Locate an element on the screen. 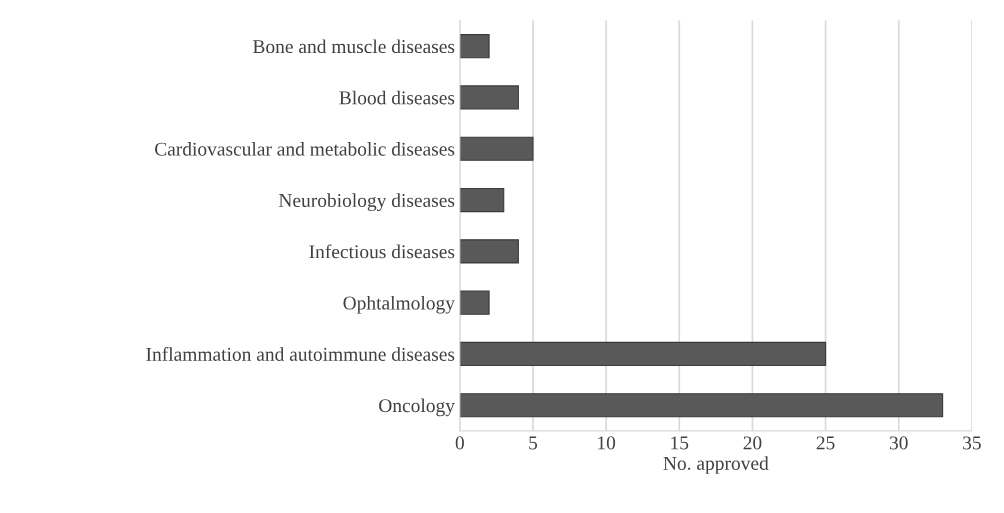 The image size is (1004, 513). y-tick-label: Oncology is located at coordinates (417, 407).